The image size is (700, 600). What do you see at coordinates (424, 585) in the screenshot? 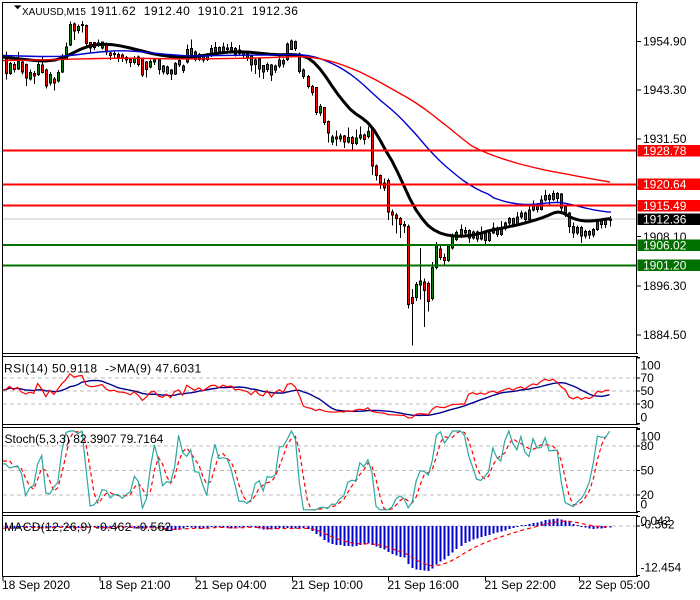
I see `svg-text: 21 Sep 16:00` at bounding box center [424, 585].